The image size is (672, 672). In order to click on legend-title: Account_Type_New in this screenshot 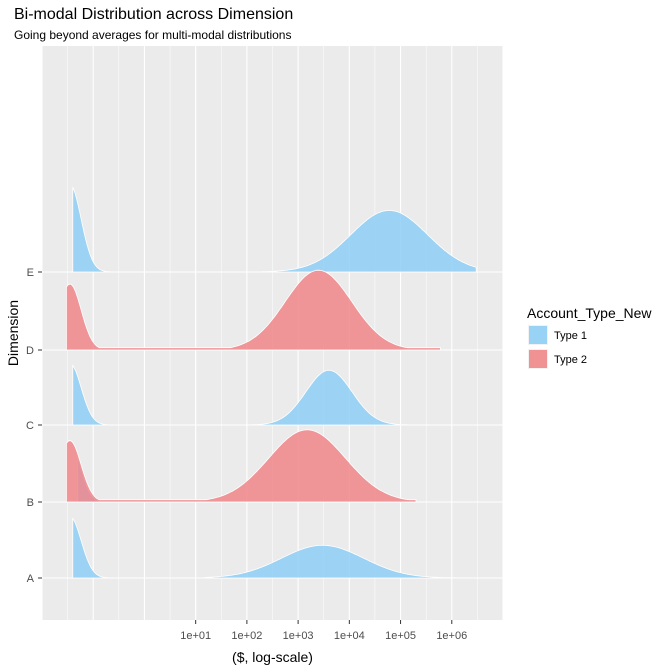, I will do `click(589, 313)`.